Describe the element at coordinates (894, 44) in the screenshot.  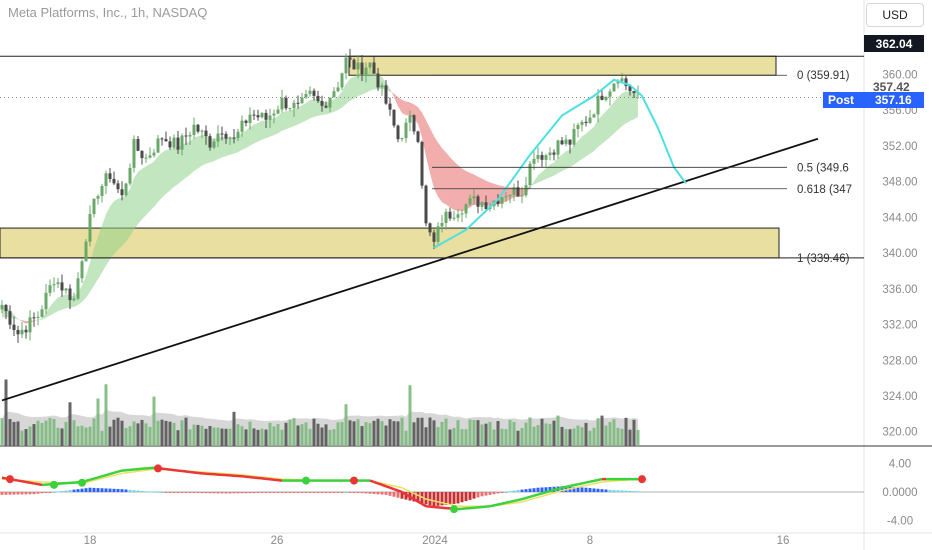
I see `top-level-tag: 362.04` at that location.